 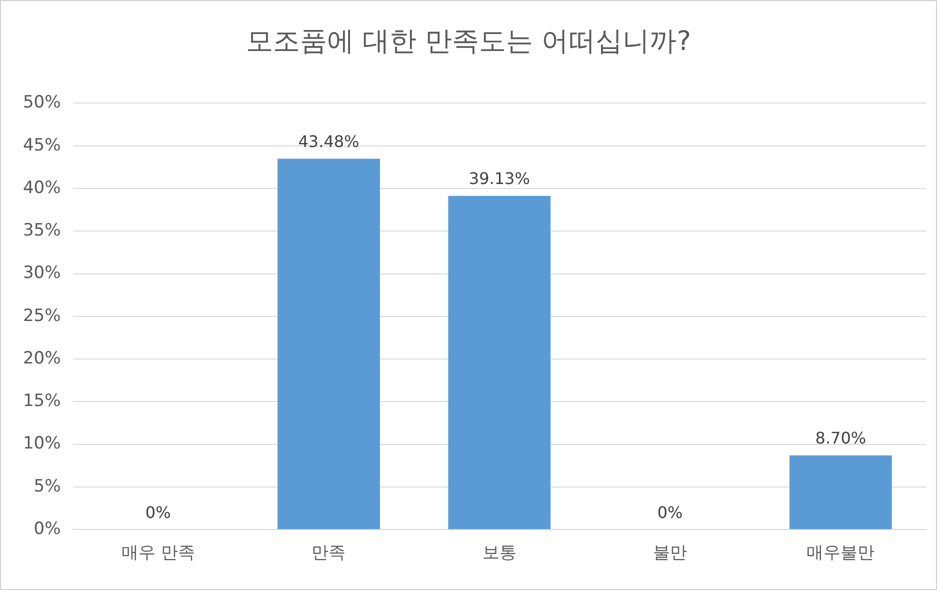 I want to click on y-tick-label: 35%, so click(x=41, y=230).